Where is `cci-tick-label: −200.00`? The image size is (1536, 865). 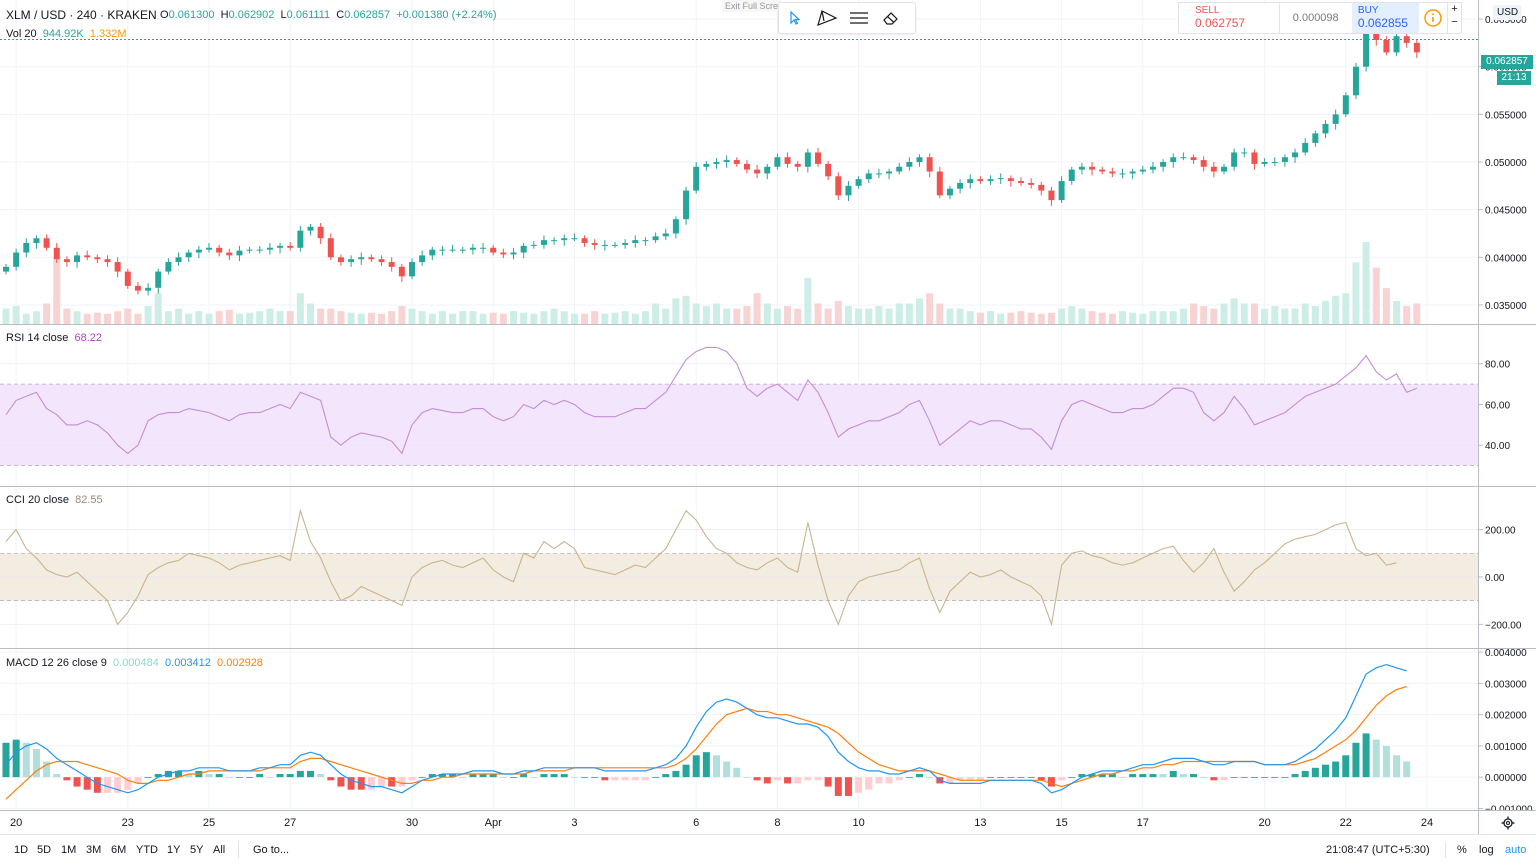
cci-tick-label: −200.00 is located at coordinates (1503, 625).